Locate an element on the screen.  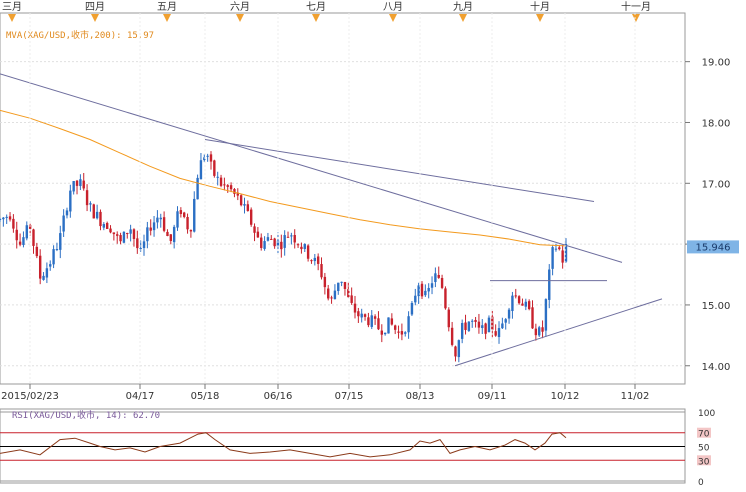
month-marker is located at coordinates (316, 18).